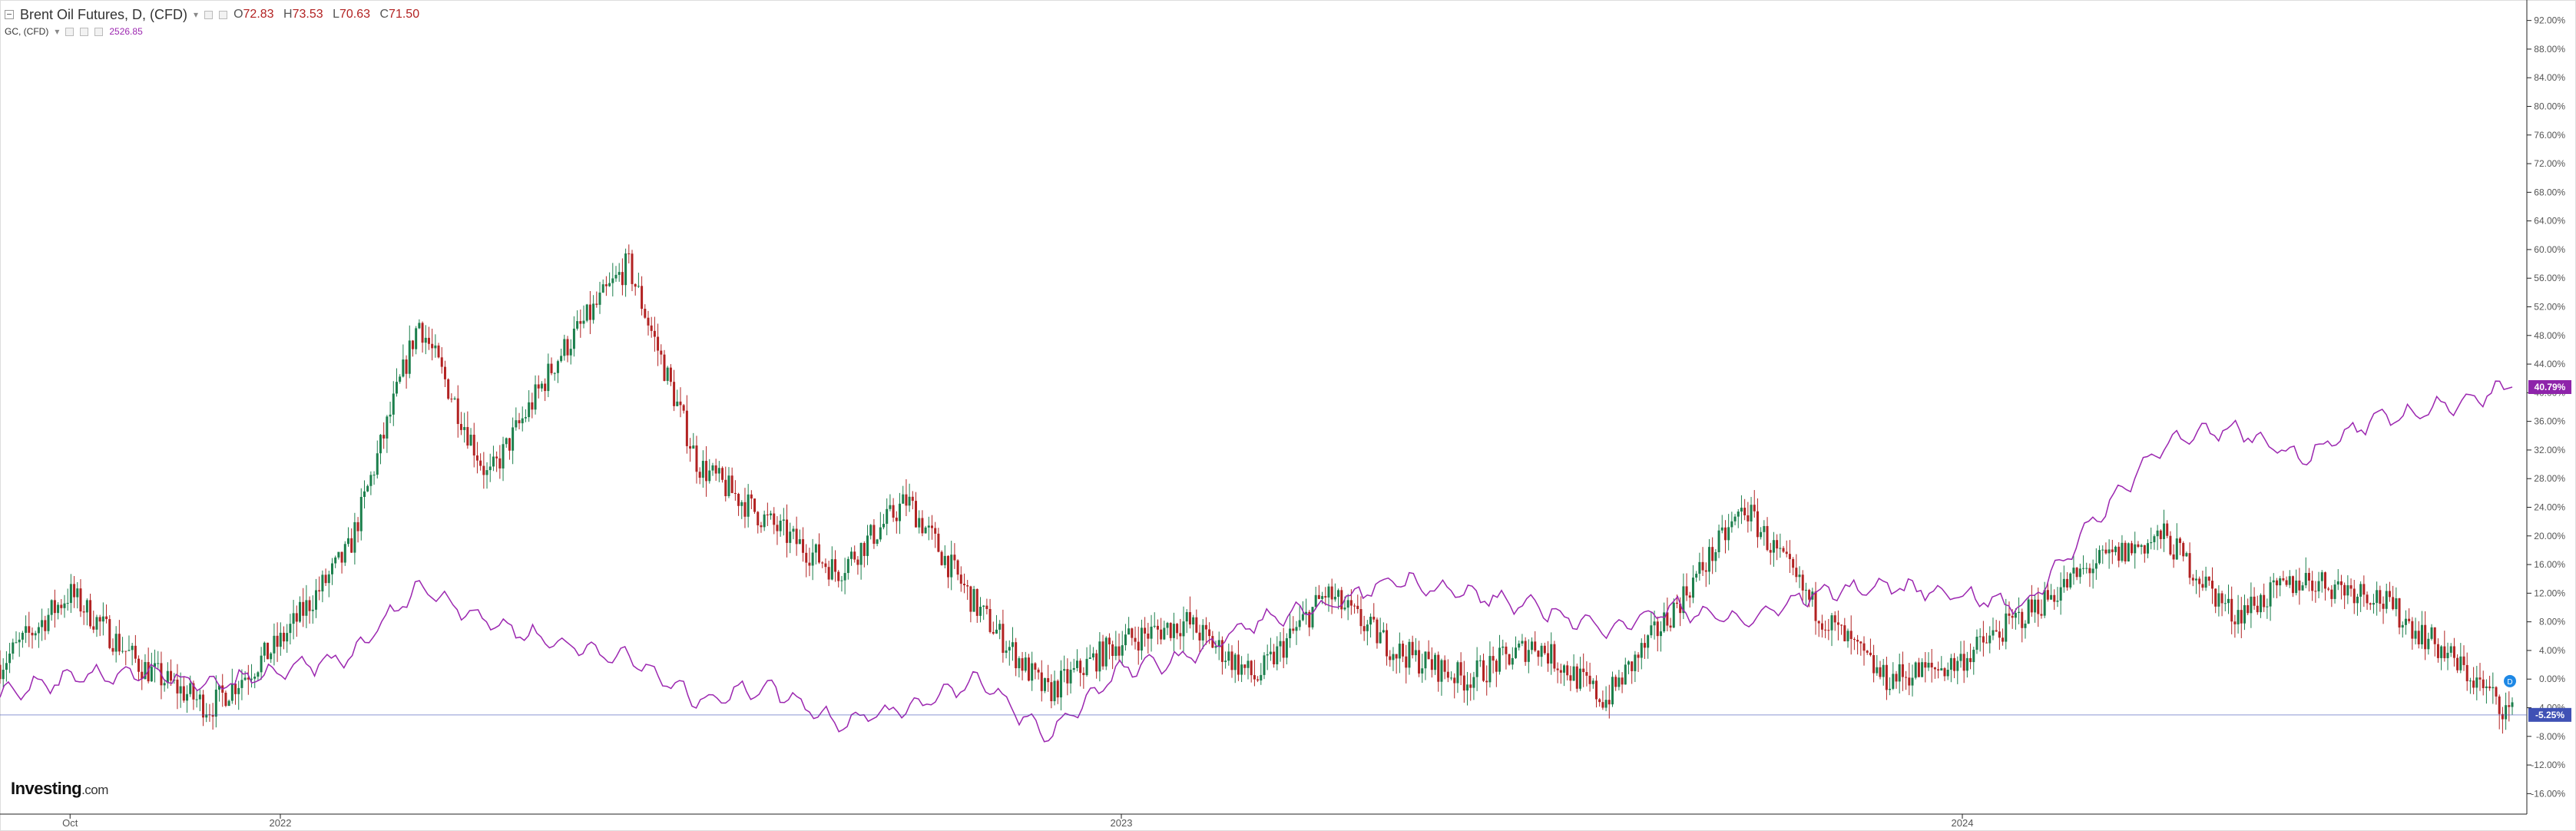  What do you see at coordinates (2510, 680) in the screenshot?
I see `dividend-marker-icon` at bounding box center [2510, 680].